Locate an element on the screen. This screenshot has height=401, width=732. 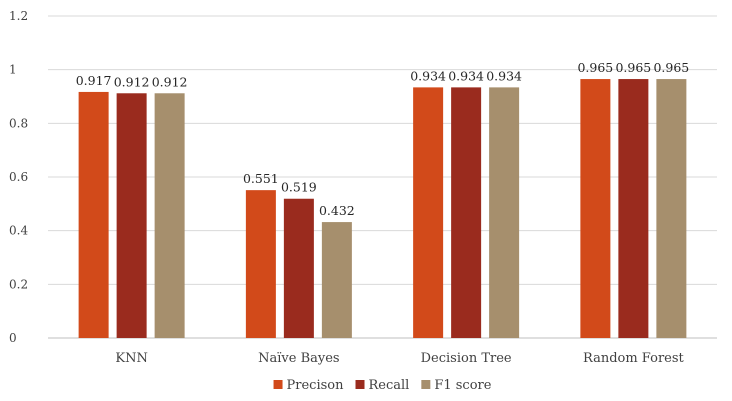
data-label: 0.917 is located at coordinates (94, 80).